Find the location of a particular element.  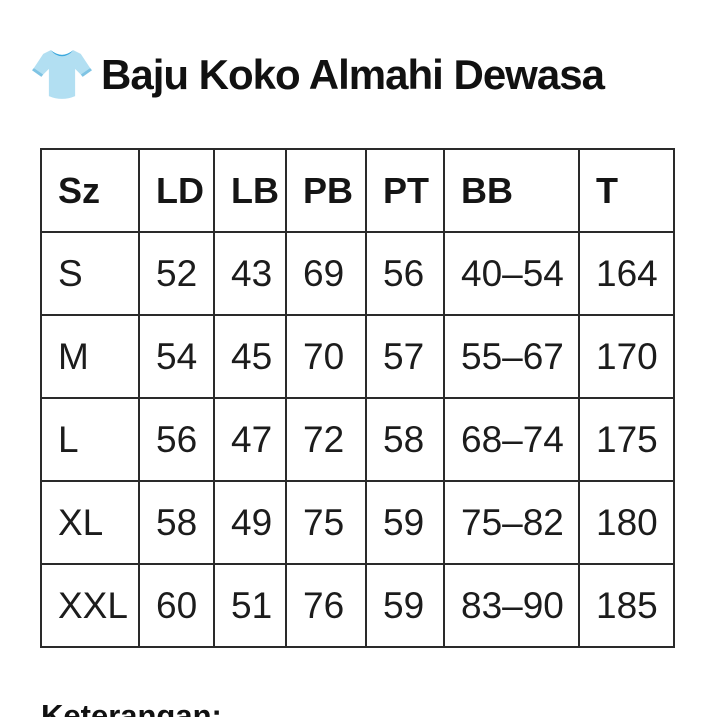

column-header-sz: Sz is located at coordinates (90, 190).